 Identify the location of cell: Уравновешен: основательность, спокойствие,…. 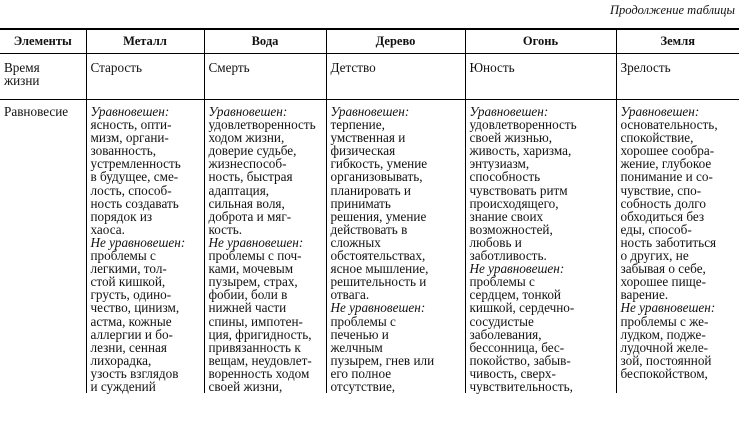
(677, 246).